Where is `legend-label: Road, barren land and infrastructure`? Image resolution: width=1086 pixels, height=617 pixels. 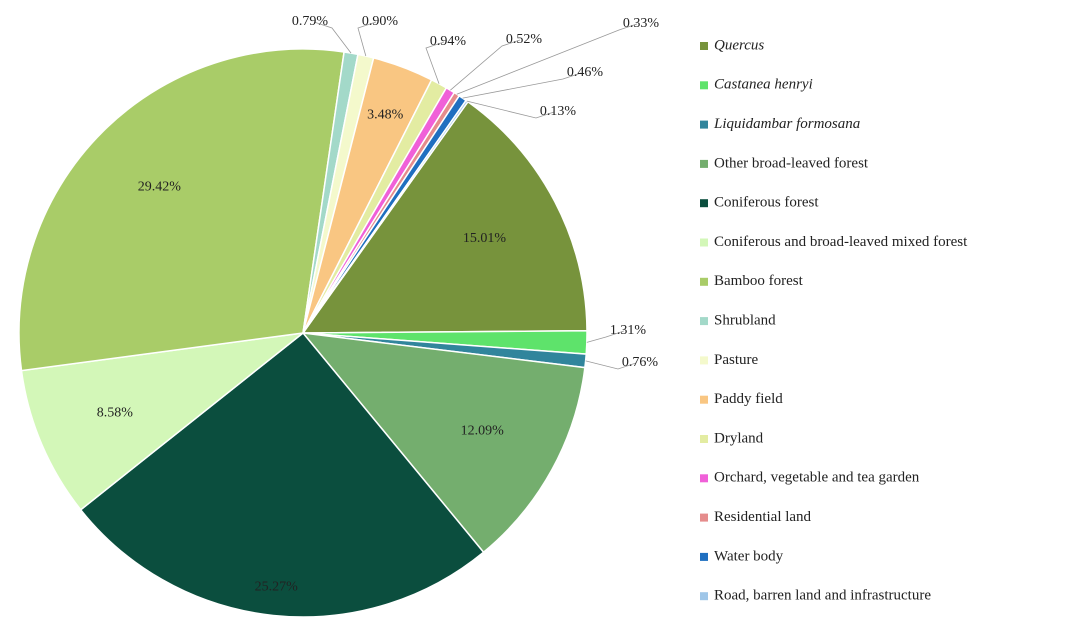 legend-label: Road, barren land and infrastructure is located at coordinates (822, 596).